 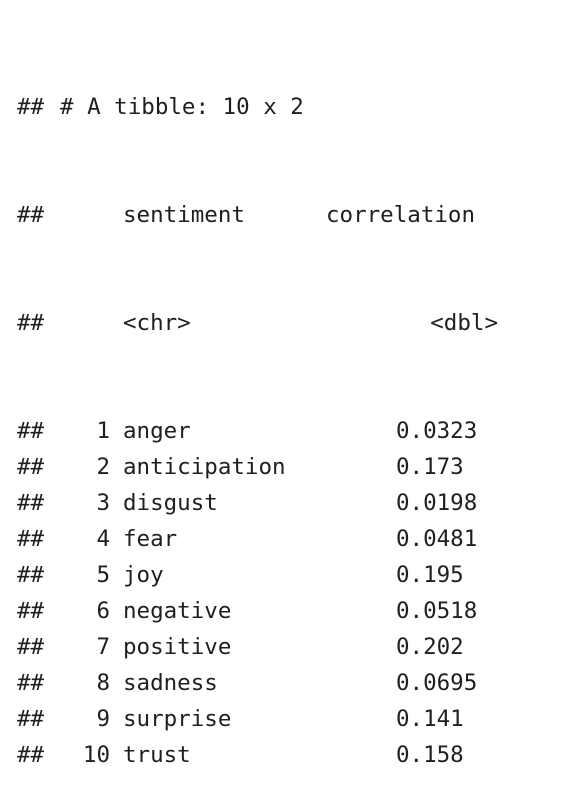 What do you see at coordinates (103, 647) in the screenshot?
I see `row-number: 7` at bounding box center [103, 647].